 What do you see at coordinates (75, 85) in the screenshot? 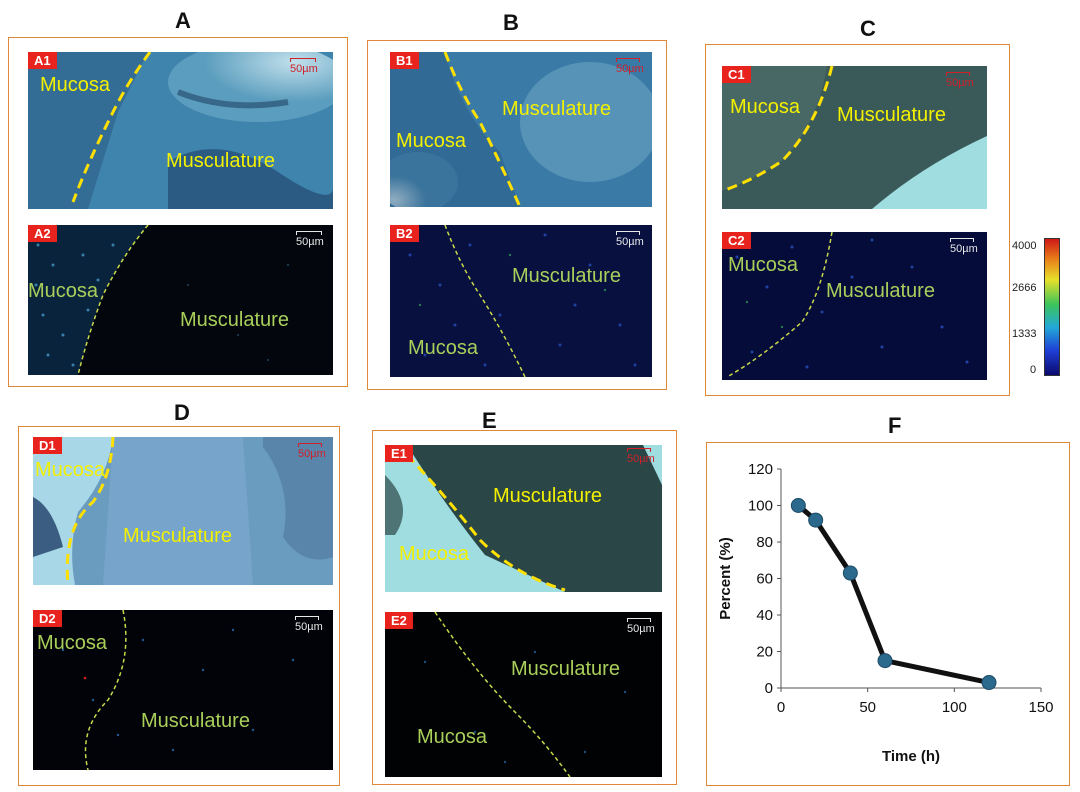
I see `label-a1-mucosa: Mucosa` at bounding box center [75, 85].